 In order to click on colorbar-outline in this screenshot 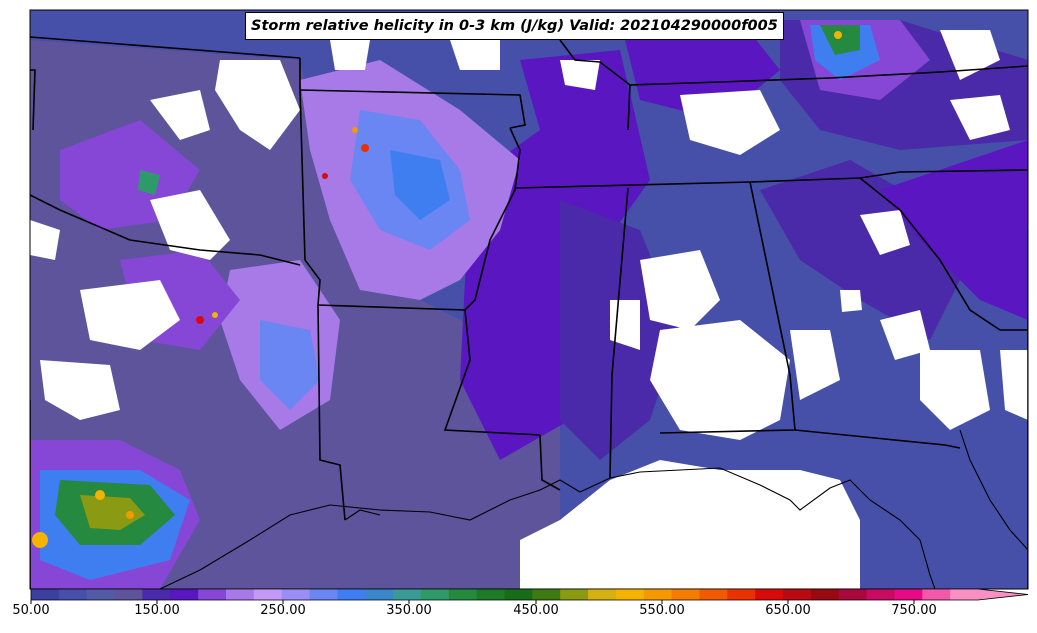, I will do `click(529, 594)`.